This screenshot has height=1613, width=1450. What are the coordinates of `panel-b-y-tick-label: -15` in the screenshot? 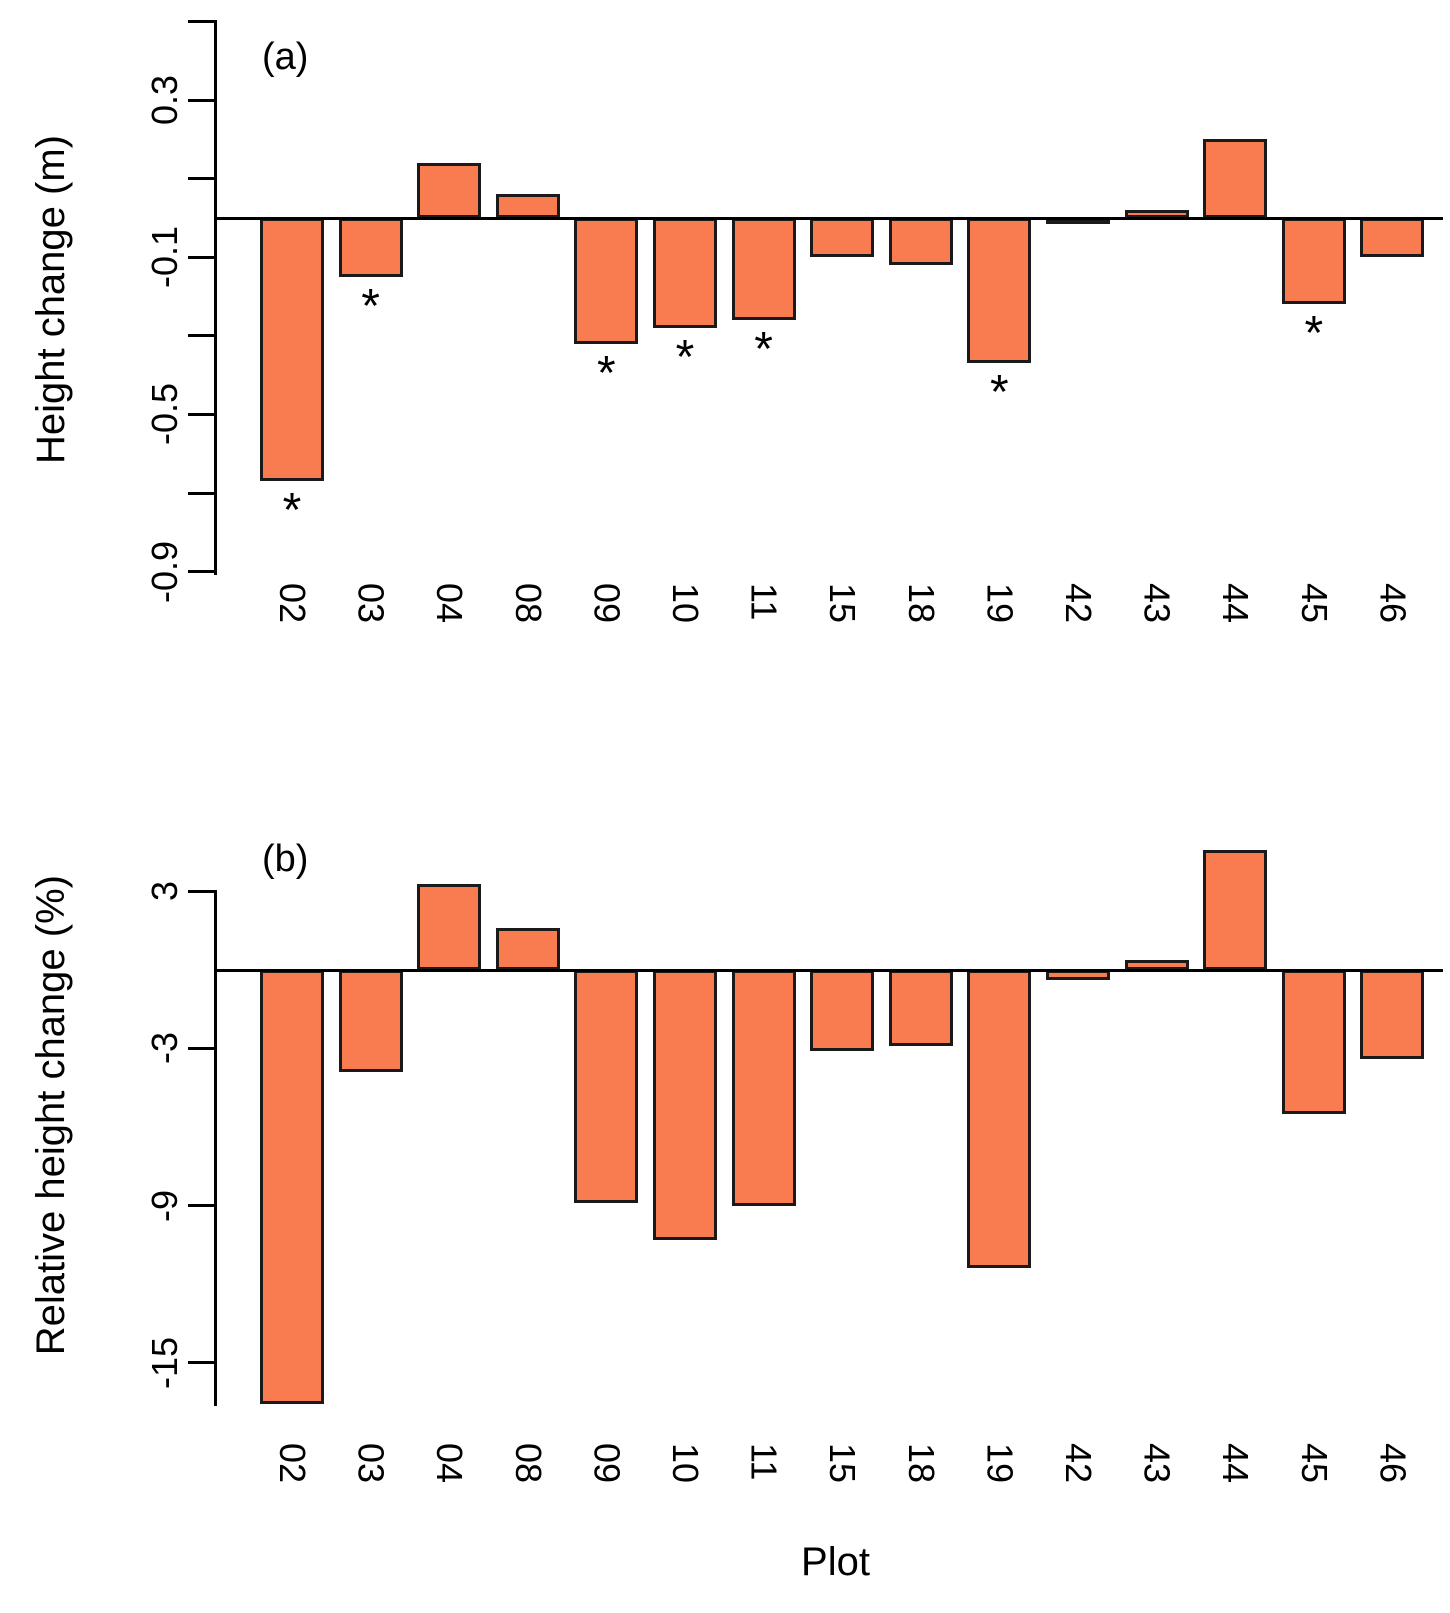 It's located at (164, 1362).